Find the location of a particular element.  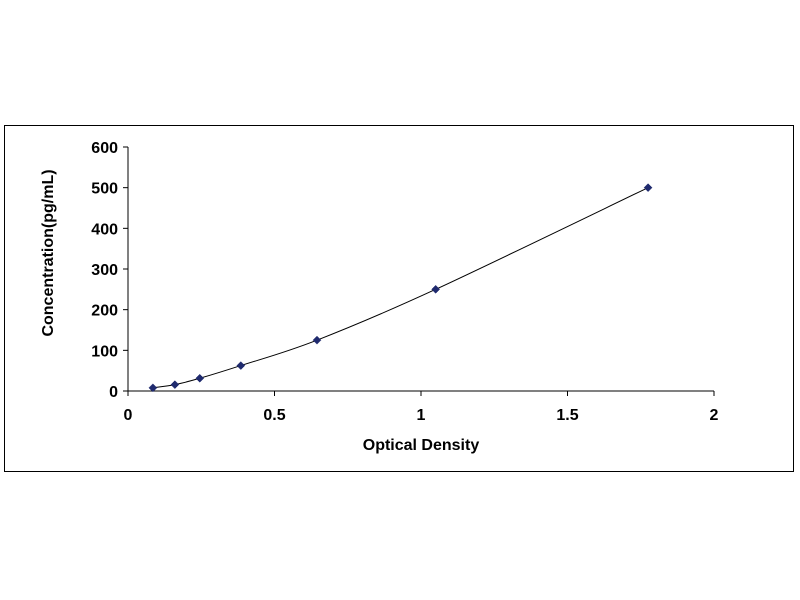

y-tick-label: 500 is located at coordinates (104, 189).